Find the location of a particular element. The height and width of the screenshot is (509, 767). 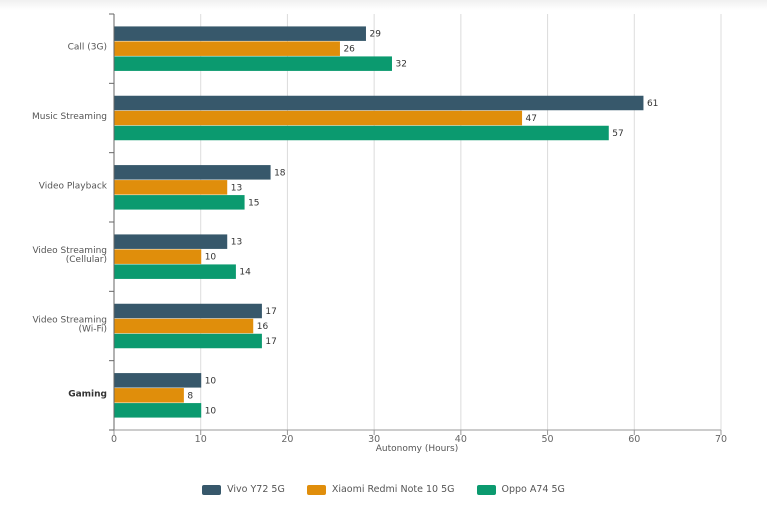

x-axis-title: Autonomy (Hours) is located at coordinates (417, 449).